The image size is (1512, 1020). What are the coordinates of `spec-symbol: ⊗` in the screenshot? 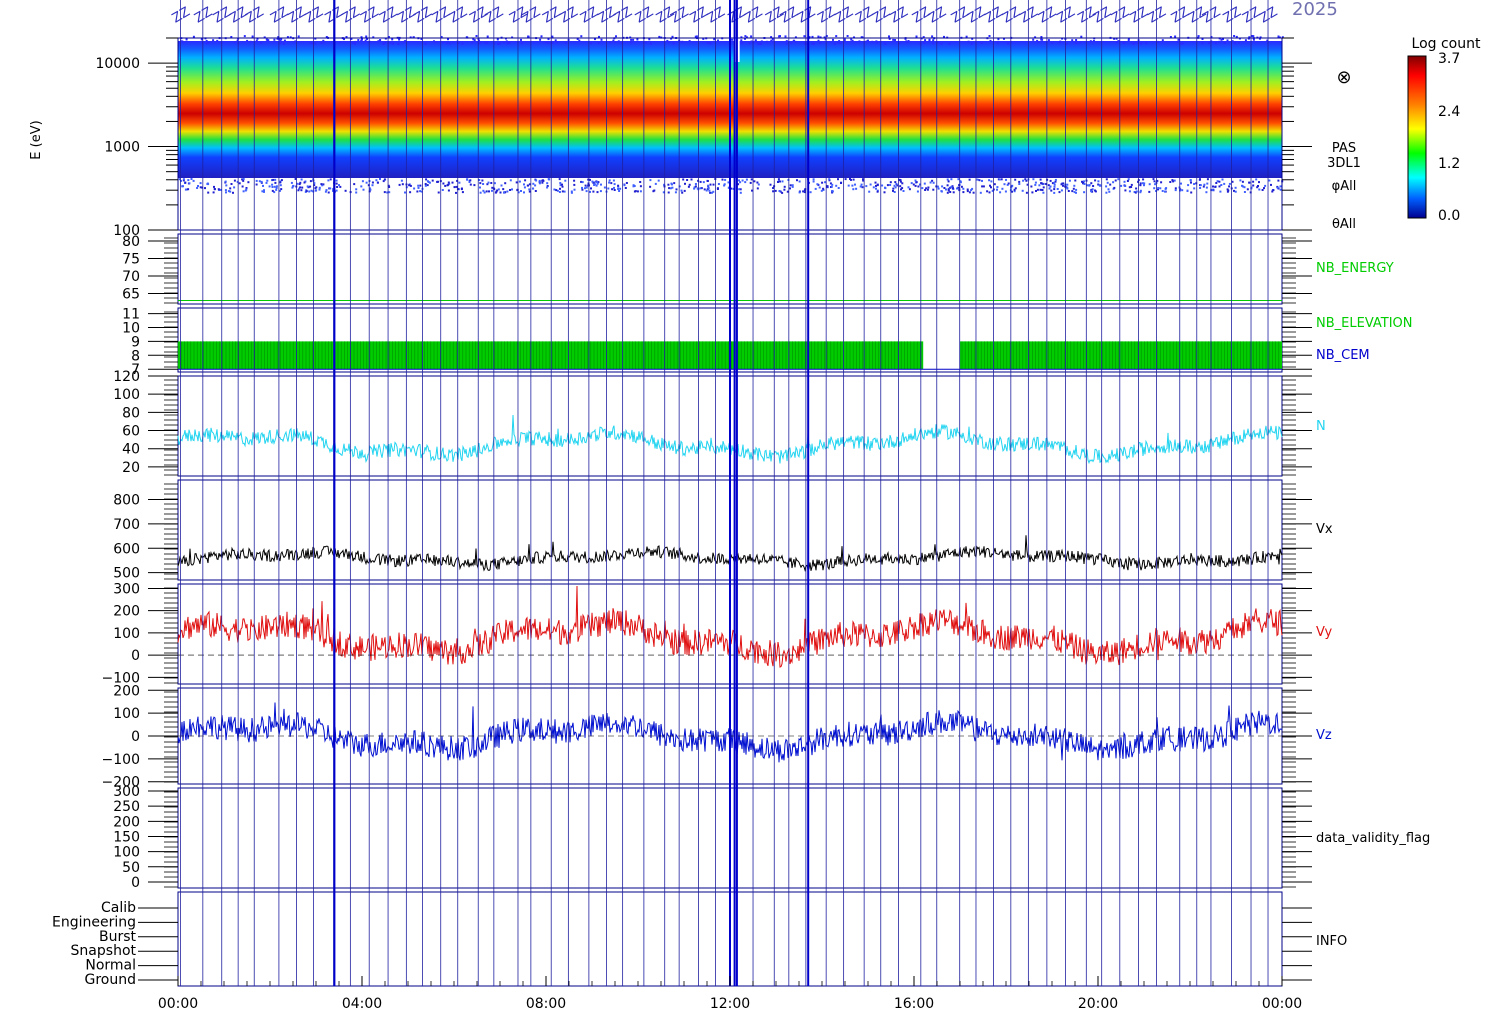 It's located at (1343, 77).